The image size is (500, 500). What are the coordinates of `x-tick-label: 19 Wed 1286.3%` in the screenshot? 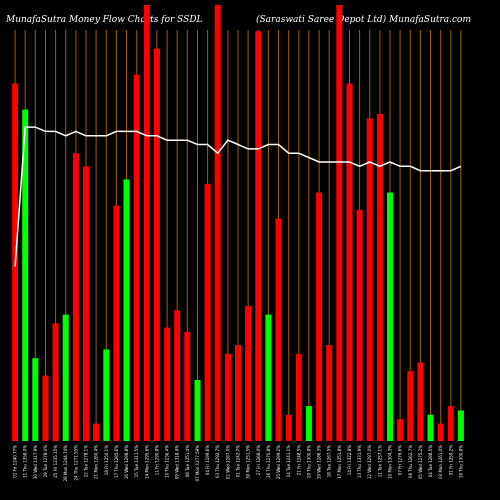 It's located at (319, 462).